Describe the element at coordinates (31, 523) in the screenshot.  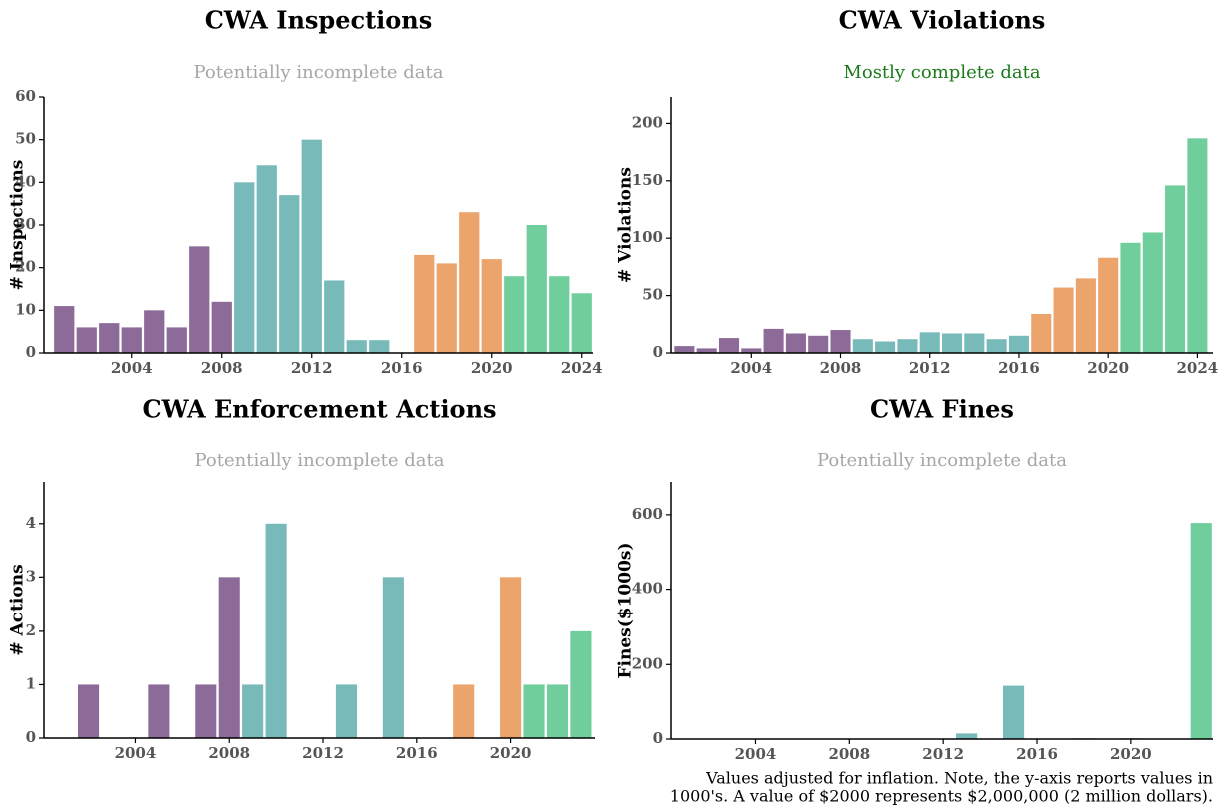
I see `y-tick-label: 4` at that location.